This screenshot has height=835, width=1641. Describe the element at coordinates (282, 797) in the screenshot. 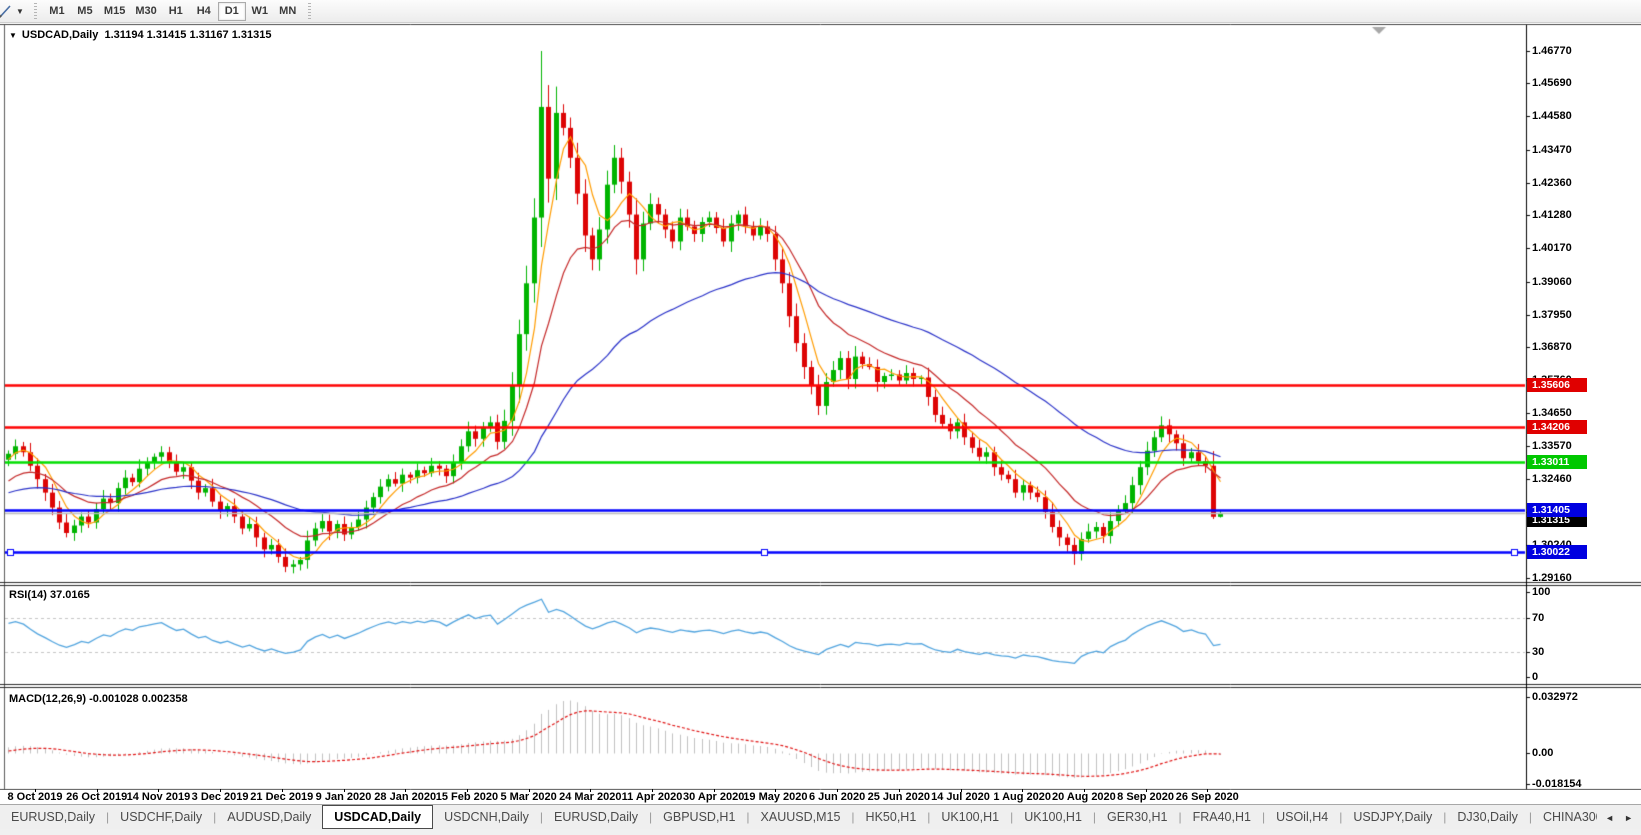

I see `date-label-5: 21 Dec 2019` at that location.